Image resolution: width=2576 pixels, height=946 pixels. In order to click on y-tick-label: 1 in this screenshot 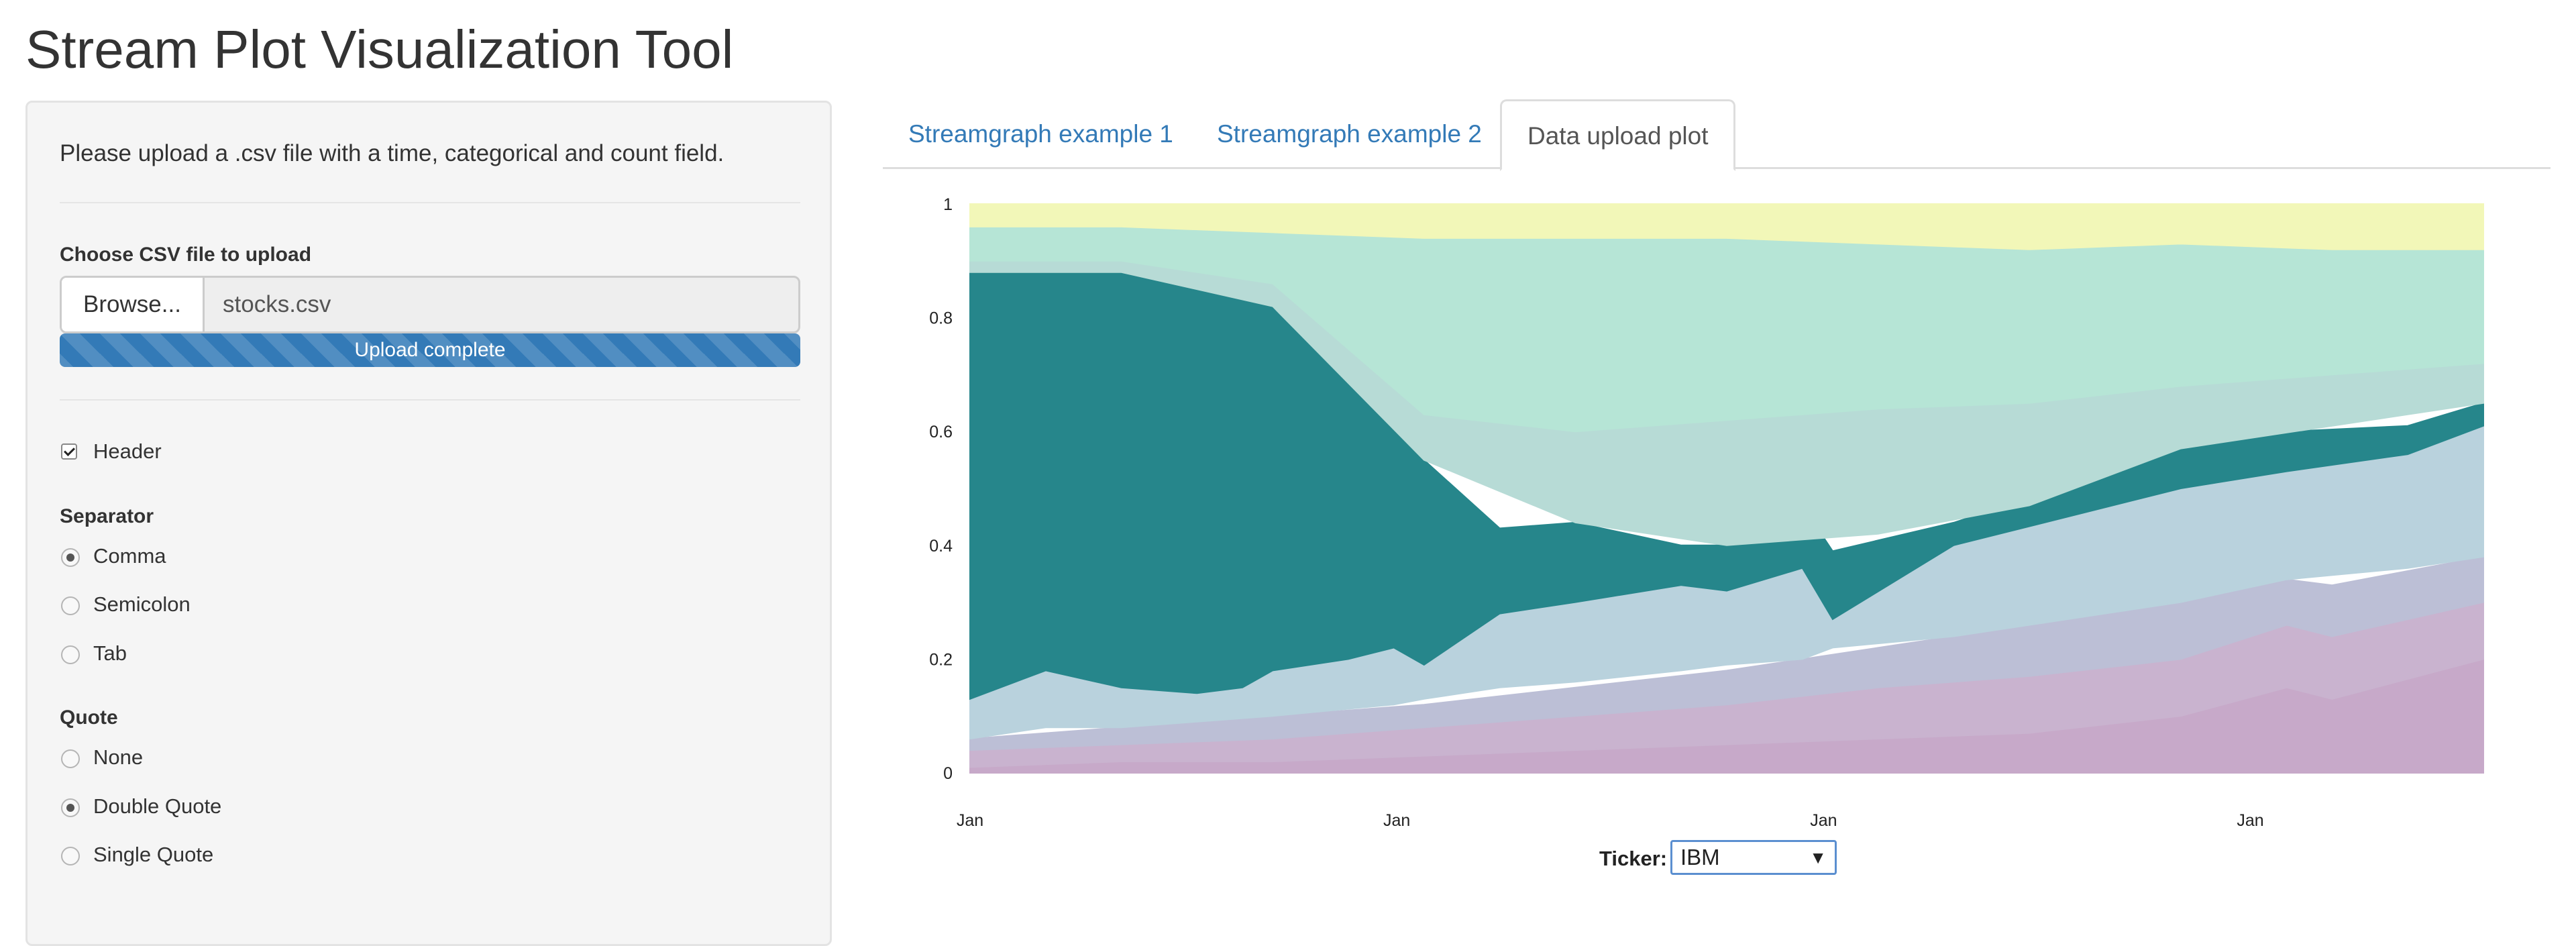, I will do `click(948, 204)`.